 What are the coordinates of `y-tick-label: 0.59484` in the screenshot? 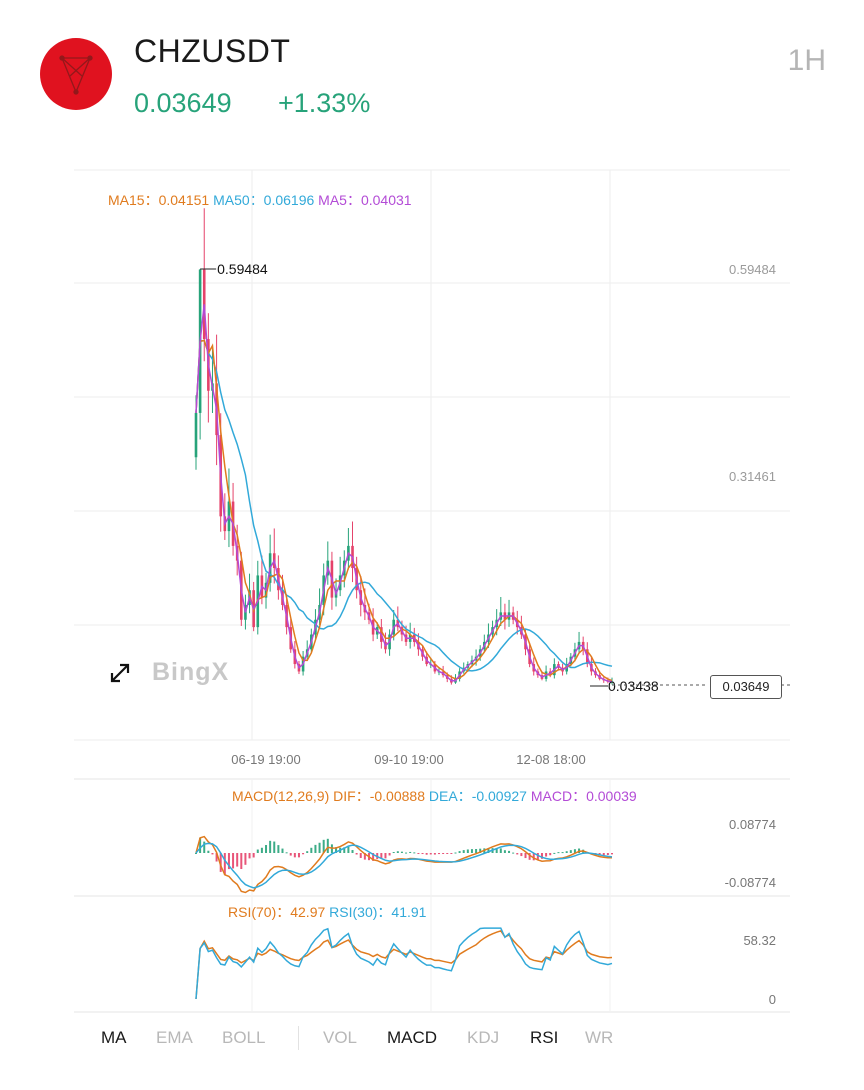 It's located at (752, 269).